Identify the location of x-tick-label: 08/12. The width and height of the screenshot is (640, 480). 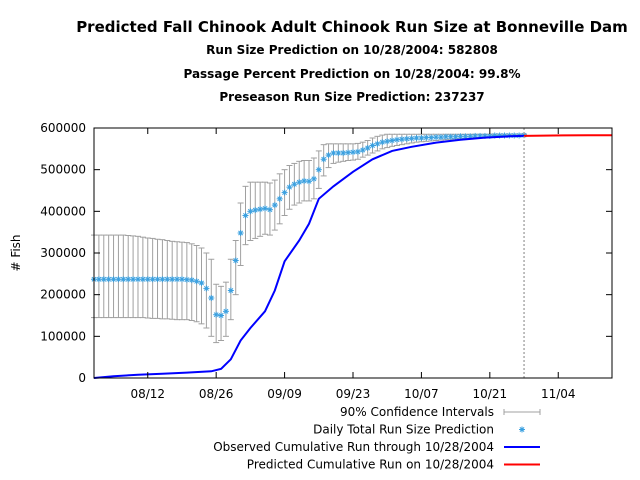
(147, 394).